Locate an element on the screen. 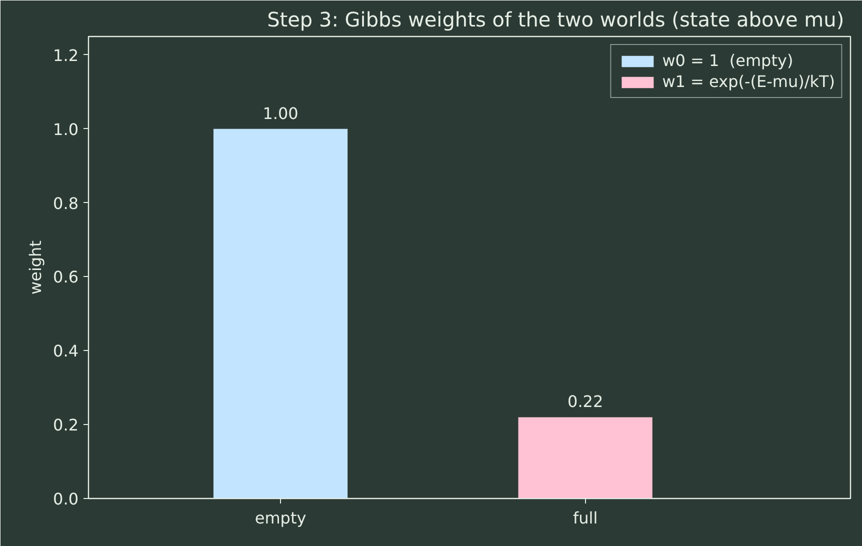  data-label: 1.00 is located at coordinates (280, 113).